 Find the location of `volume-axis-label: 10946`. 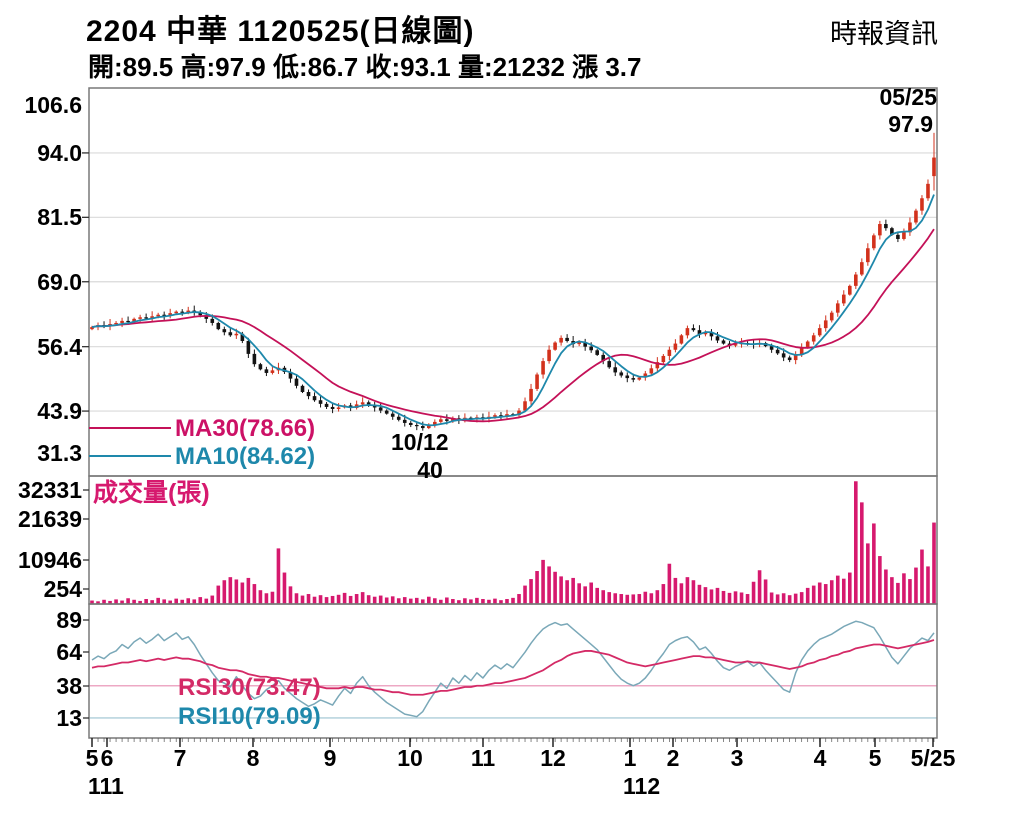

volume-axis-label: 10946 is located at coordinates (50, 560).